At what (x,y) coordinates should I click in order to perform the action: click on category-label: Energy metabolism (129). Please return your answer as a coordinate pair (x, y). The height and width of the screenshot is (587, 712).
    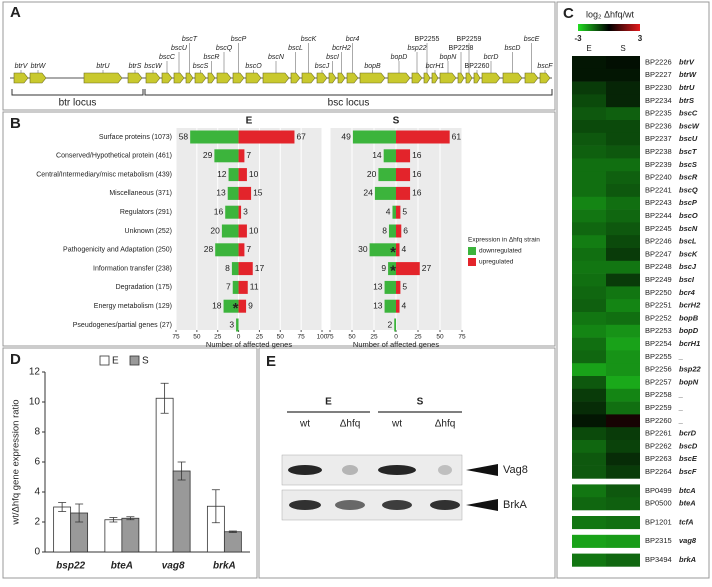
    Looking at the image, I should click on (133, 306).